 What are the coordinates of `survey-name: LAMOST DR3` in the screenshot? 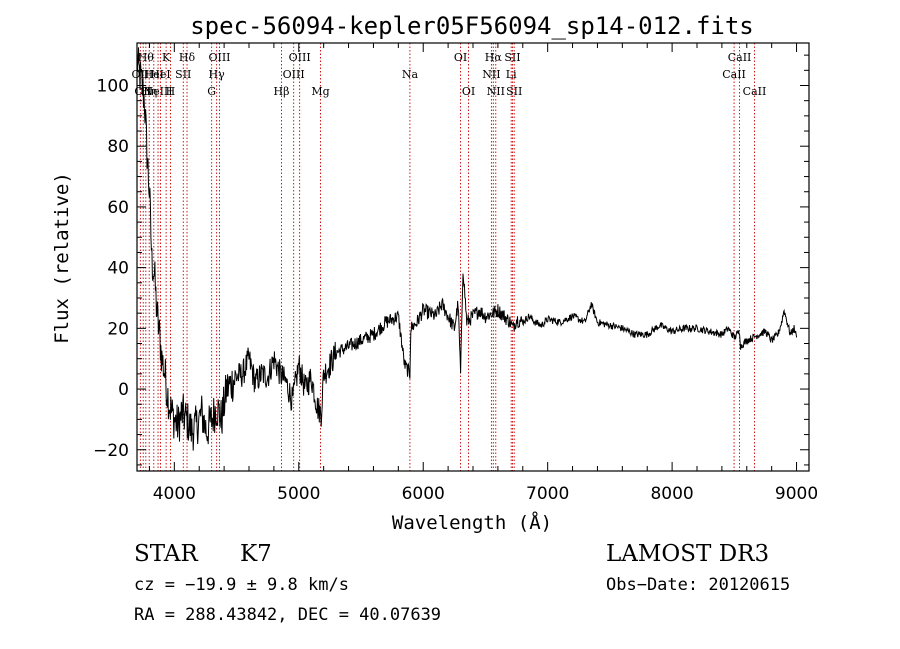 It's located at (687, 554).